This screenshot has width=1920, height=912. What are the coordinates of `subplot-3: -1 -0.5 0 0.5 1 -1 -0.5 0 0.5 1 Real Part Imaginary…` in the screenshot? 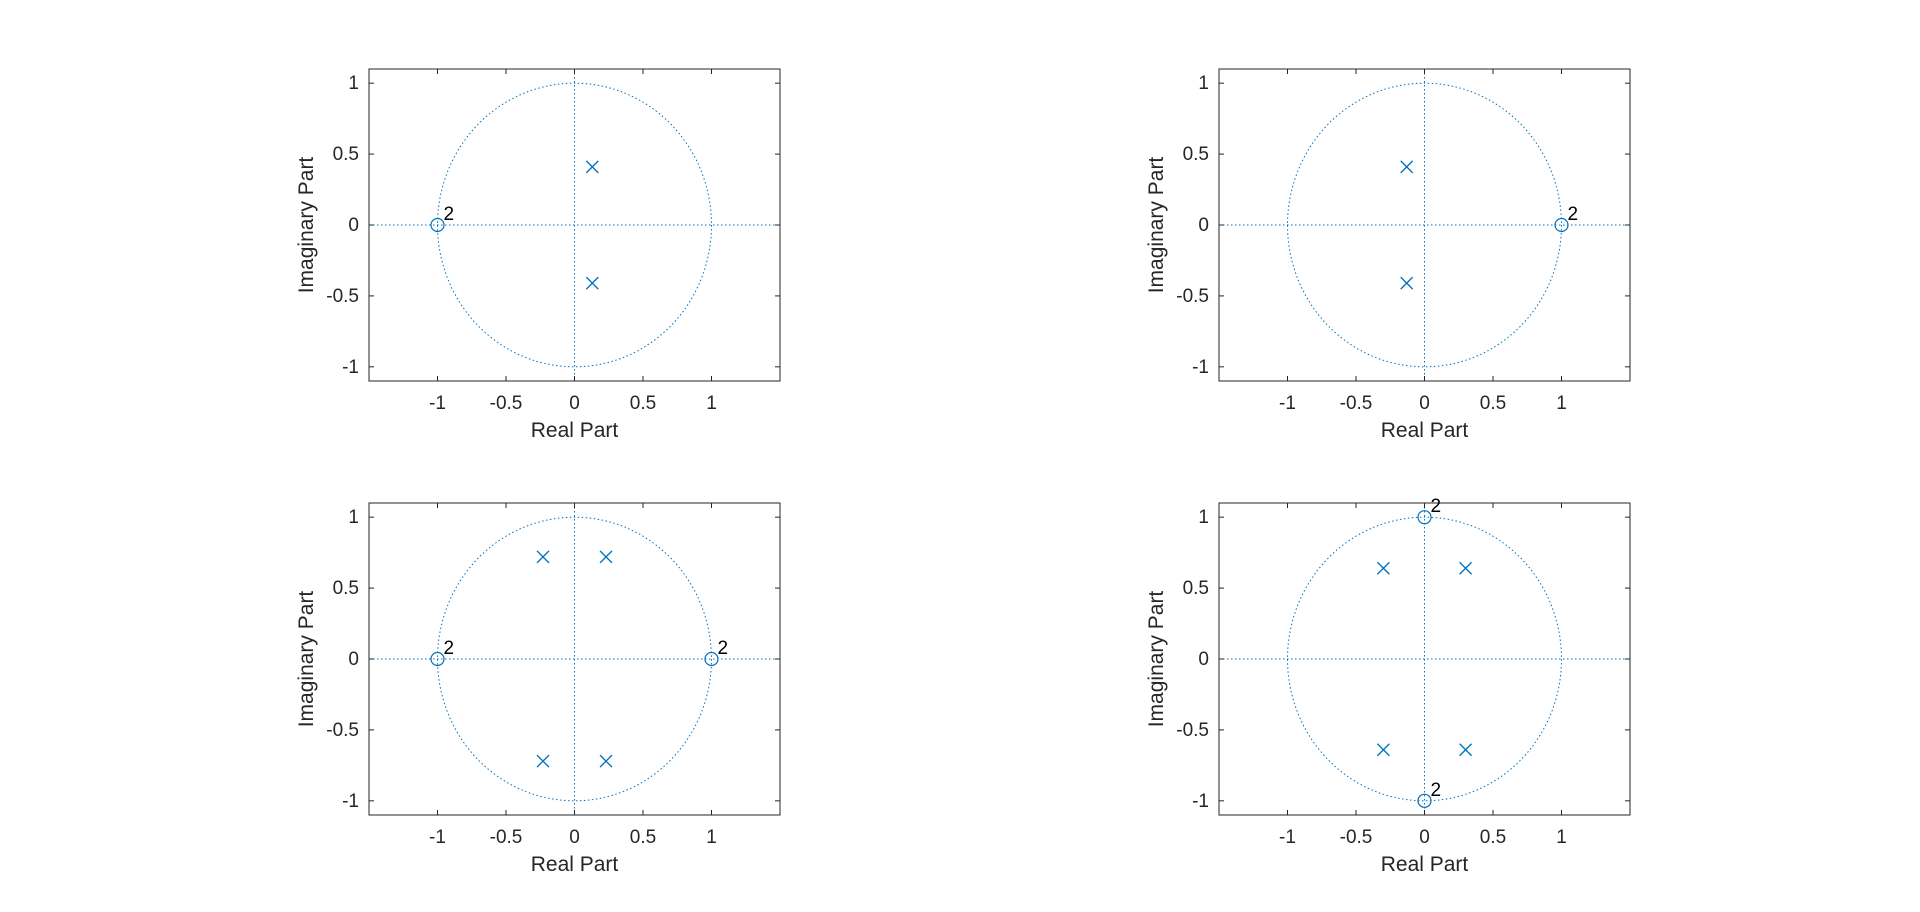 It's located at (538, 689).